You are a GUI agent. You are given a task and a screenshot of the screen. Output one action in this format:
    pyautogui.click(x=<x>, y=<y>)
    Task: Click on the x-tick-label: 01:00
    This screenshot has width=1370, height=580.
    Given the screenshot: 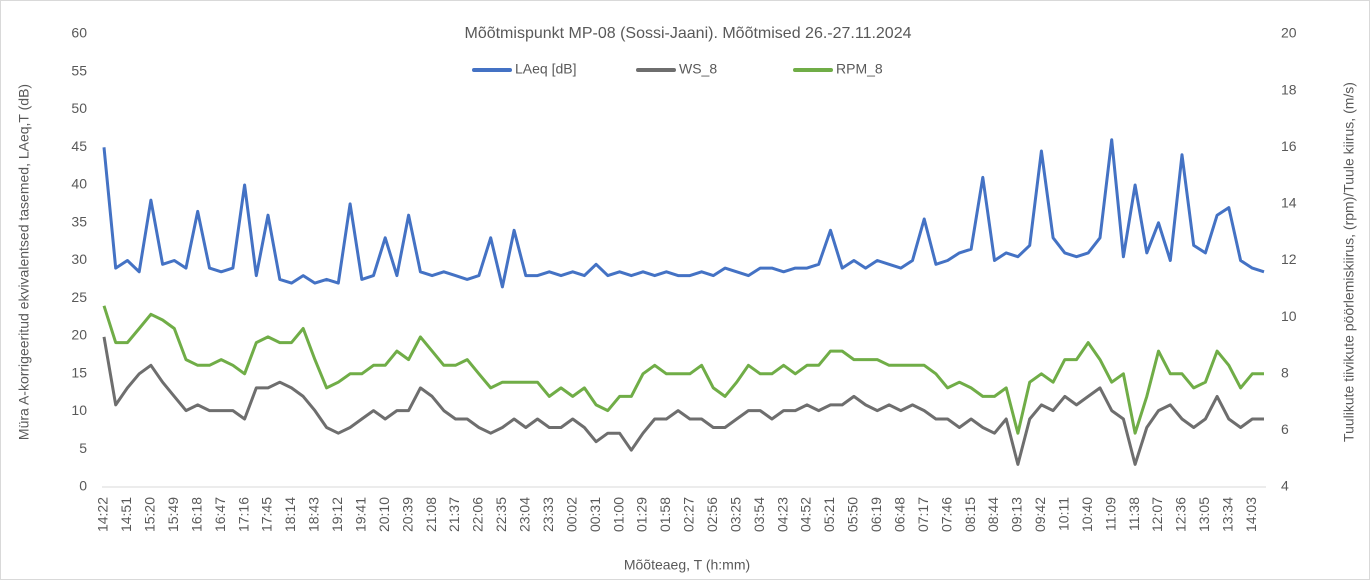 What is the action you would take?
    pyautogui.click(x=618, y=514)
    